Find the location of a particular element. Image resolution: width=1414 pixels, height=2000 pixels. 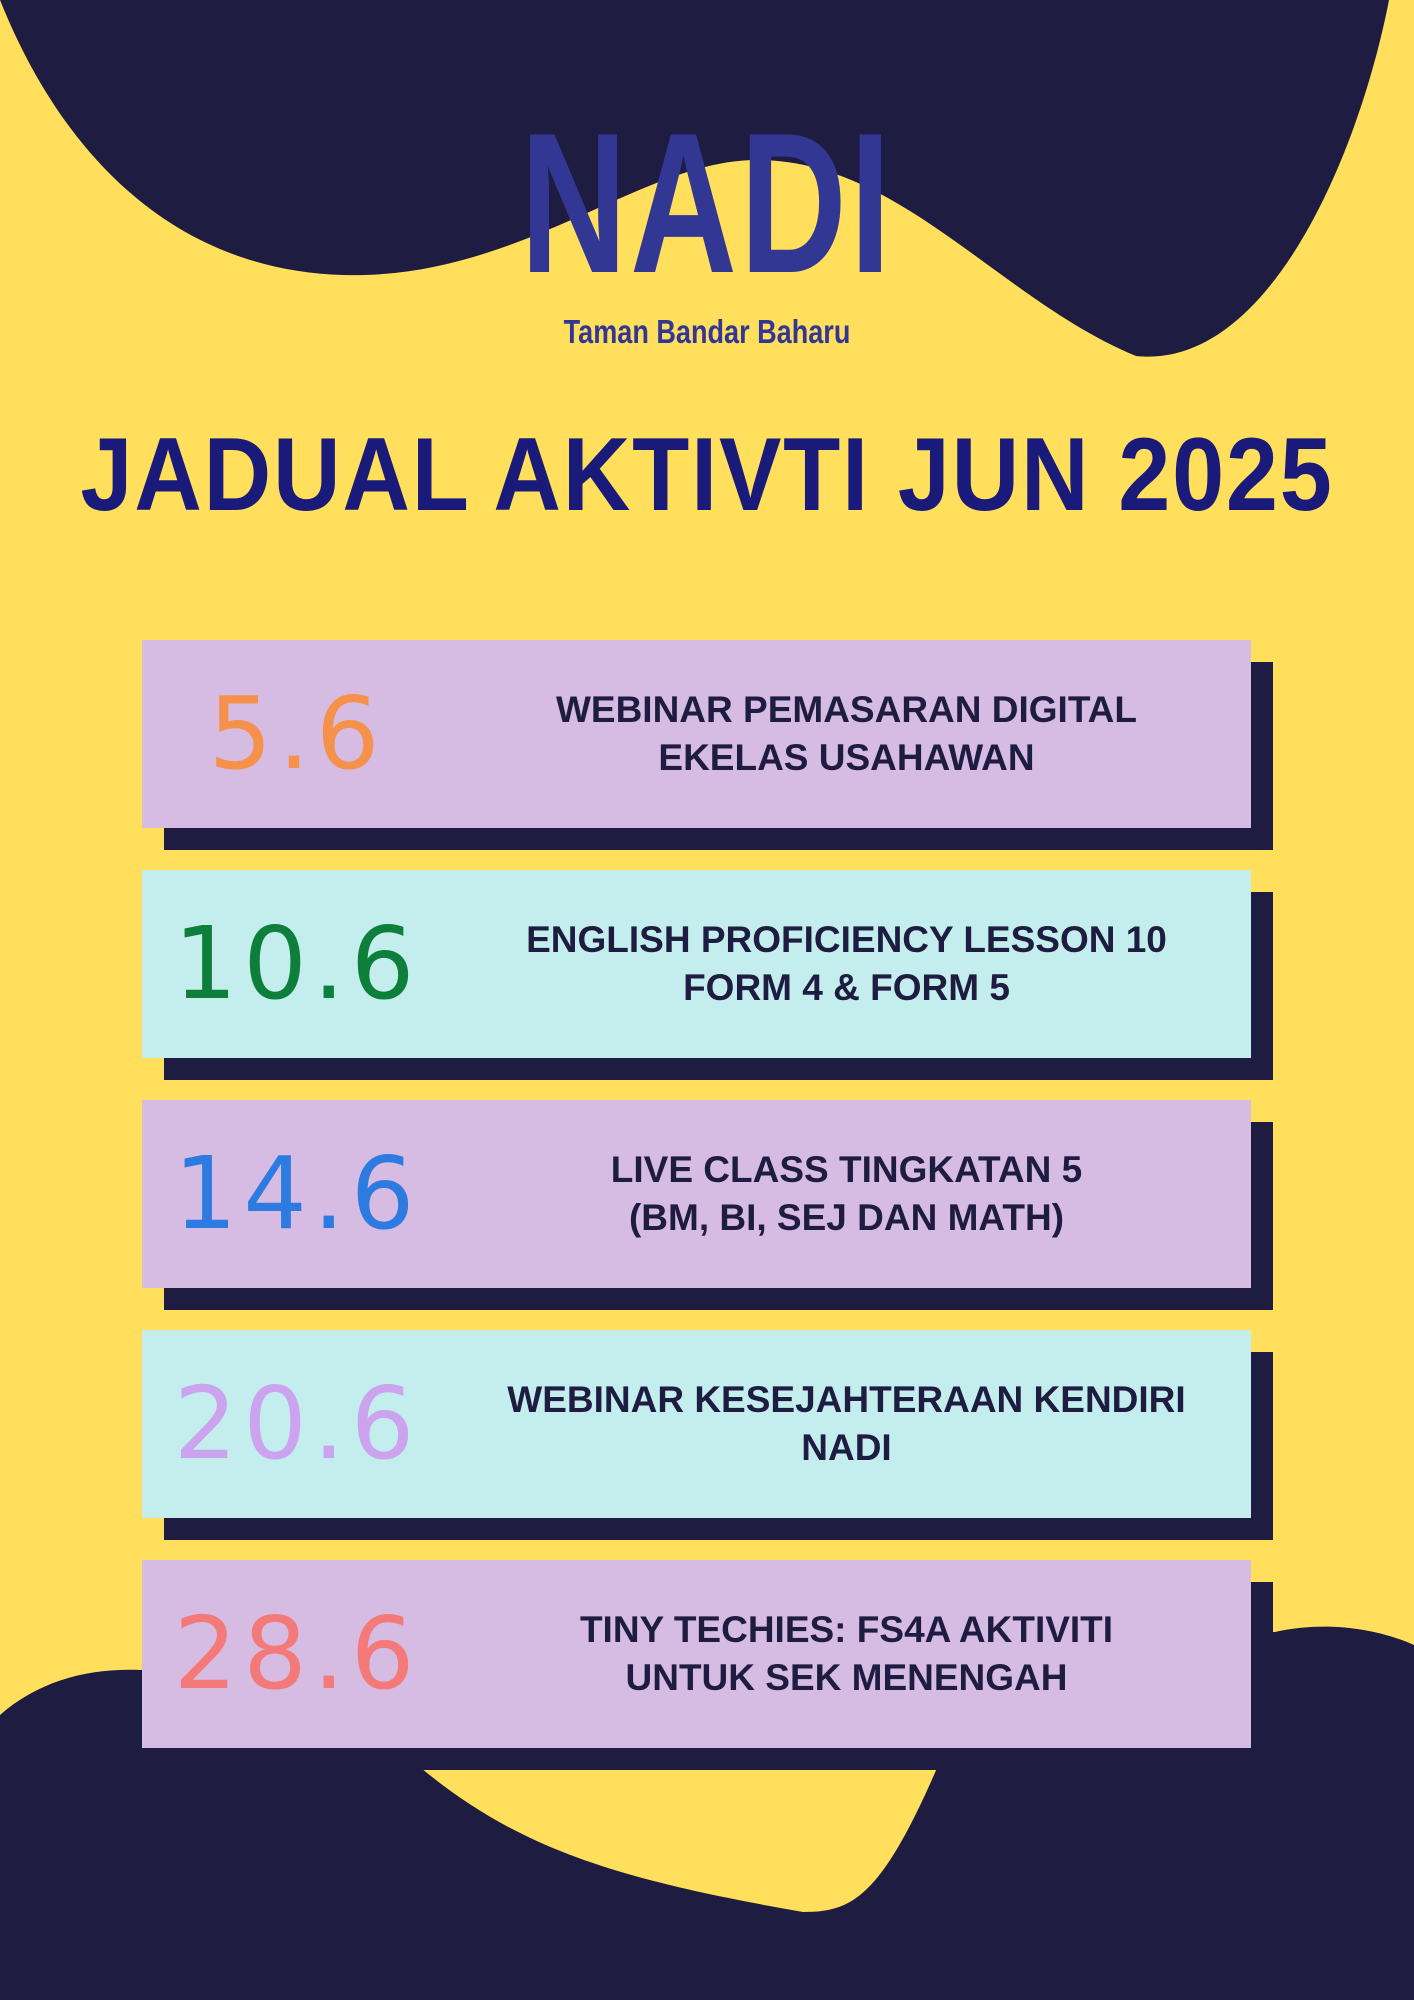

activity-line-2: NADI is located at coordinates (846, 1447).